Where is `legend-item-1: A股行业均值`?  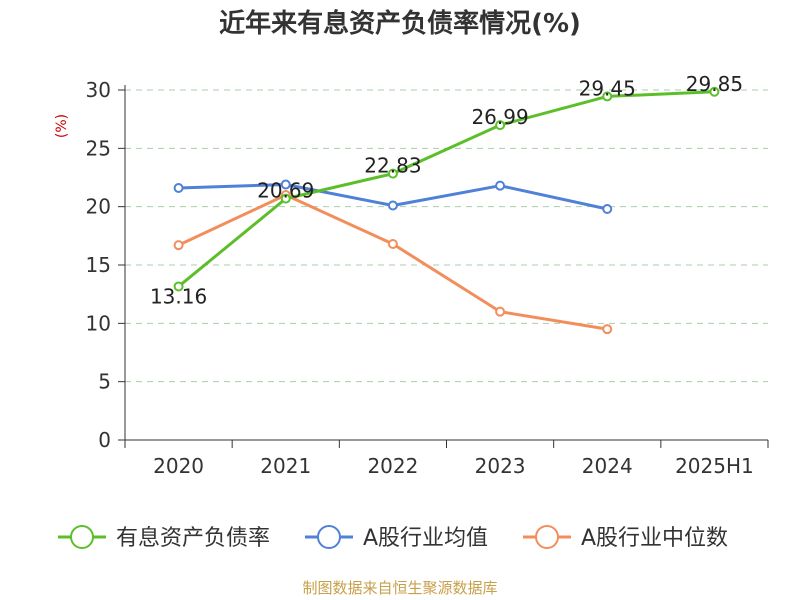
legend-item-1: A股行业均值 is located at coordinates (396, 538).